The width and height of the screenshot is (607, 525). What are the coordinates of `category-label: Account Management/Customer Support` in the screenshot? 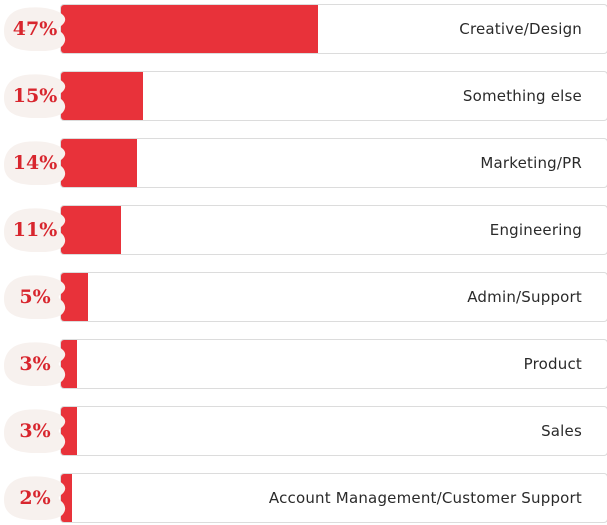 It's located at (425, 498).